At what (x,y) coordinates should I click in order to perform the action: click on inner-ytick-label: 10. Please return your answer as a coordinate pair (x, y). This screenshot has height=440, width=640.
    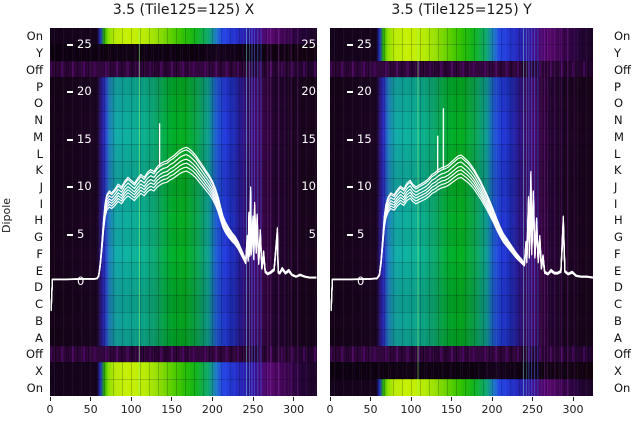
    Looking at the image, I should click on (84, 186).